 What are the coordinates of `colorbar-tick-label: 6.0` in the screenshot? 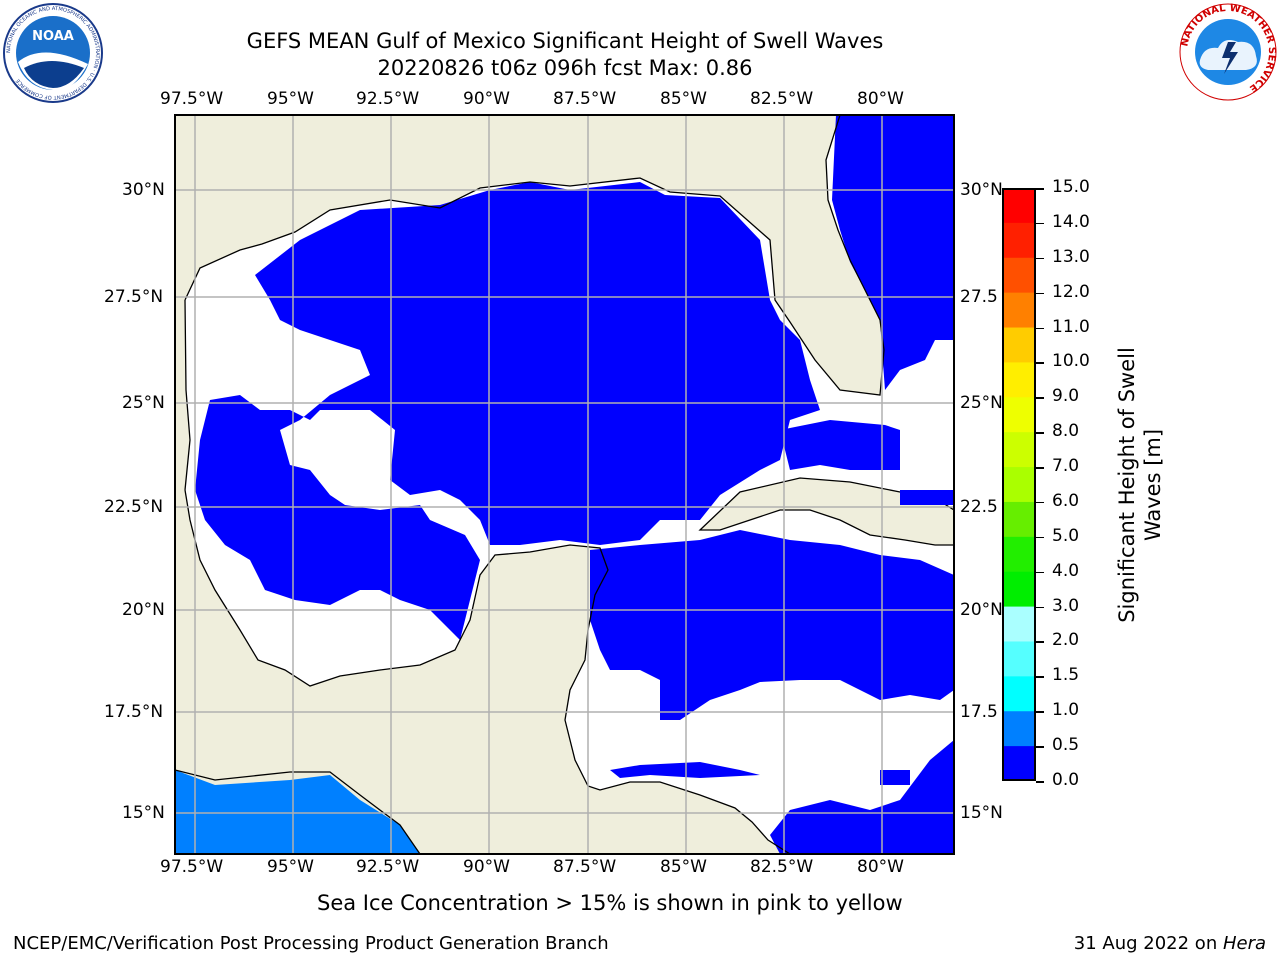 It's located at (1066, 500).